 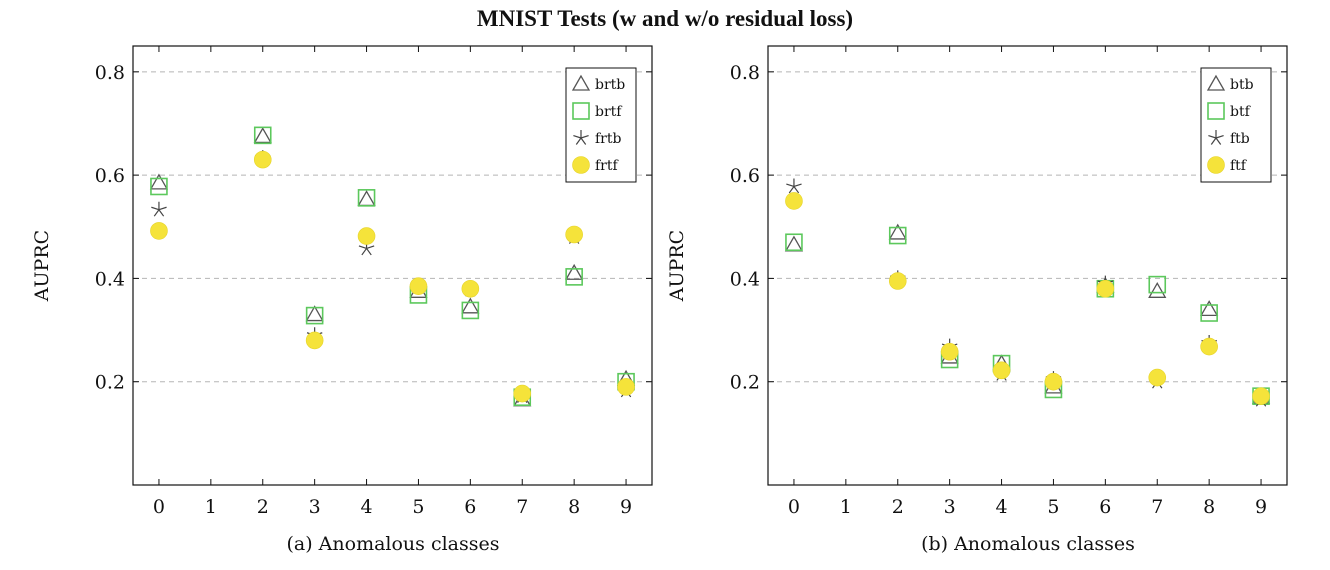 What do you see at coordinates (581, 82) in the screenshot?
I see `legend-marker-brtb` at bounding box center [581, 82].